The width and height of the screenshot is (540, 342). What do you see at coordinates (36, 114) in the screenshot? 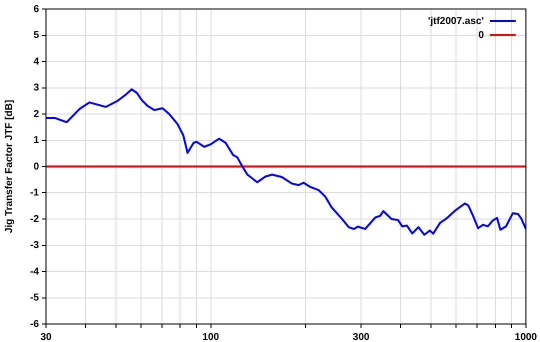
I see `y-tick-label: 2` at bounding box center [36, 114].